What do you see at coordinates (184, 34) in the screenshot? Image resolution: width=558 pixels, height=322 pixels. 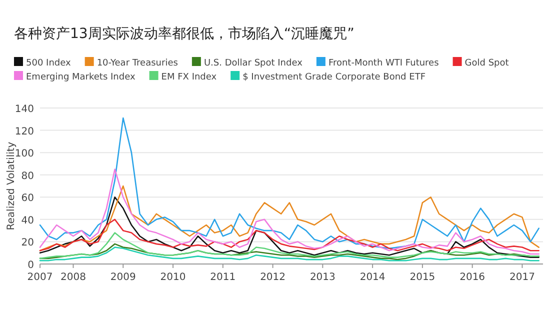 I see `chart-title: 各种资产13周实际波动率都很低，市场陷入“沉睡魔咒”` at bounding box center [184, 34].